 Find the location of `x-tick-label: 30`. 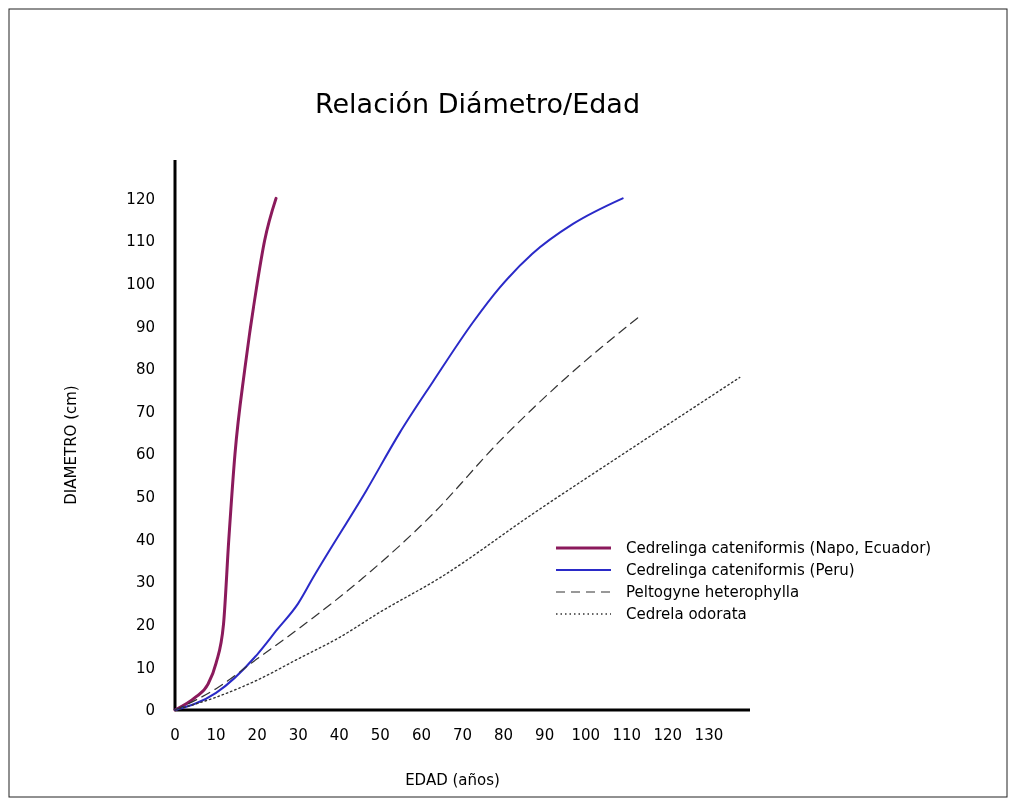

x-tick-label: 30 is located at coordinates (298, 735).